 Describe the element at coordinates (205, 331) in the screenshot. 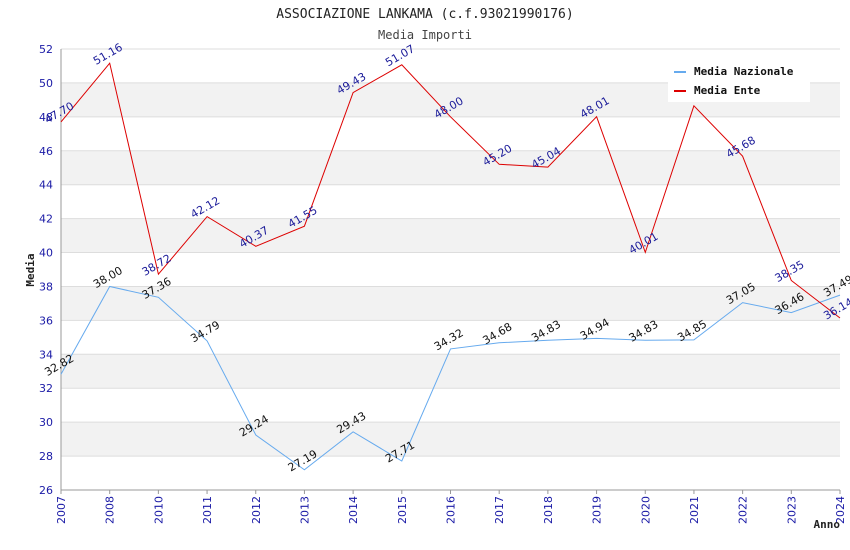

I see `data-label: 34.79` at that location.